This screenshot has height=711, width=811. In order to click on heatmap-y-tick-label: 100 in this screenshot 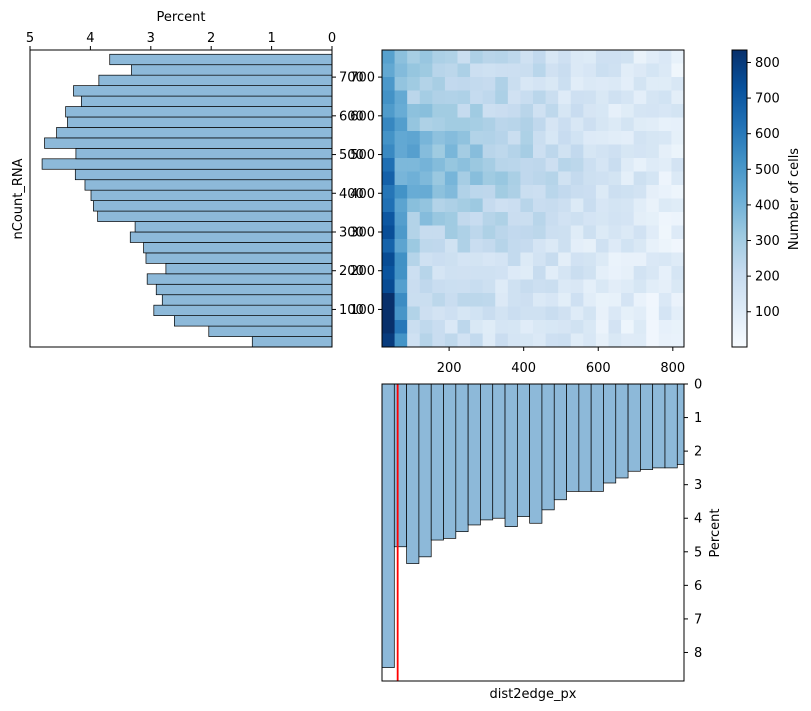, I will do `click(362, 310)`.